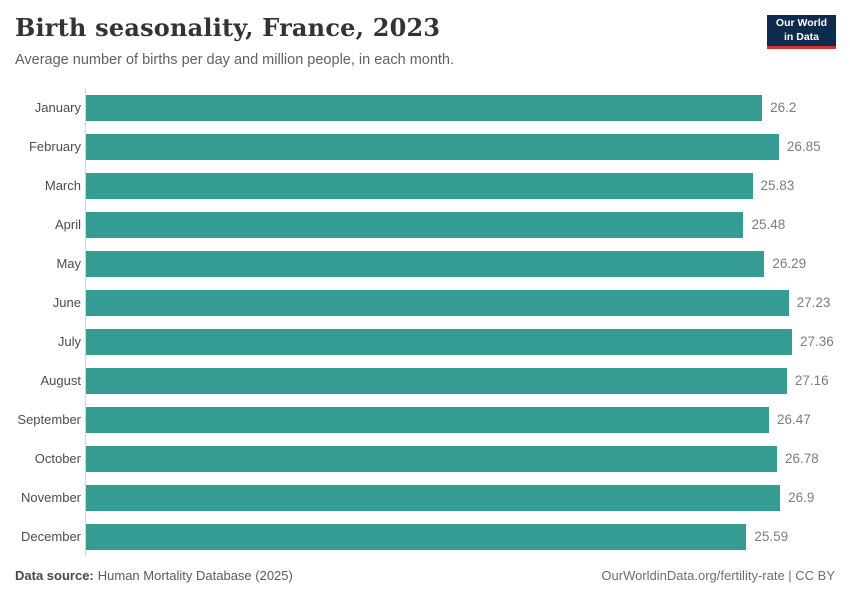  I want to click on plot-area: 26.47, so click(467, 419).